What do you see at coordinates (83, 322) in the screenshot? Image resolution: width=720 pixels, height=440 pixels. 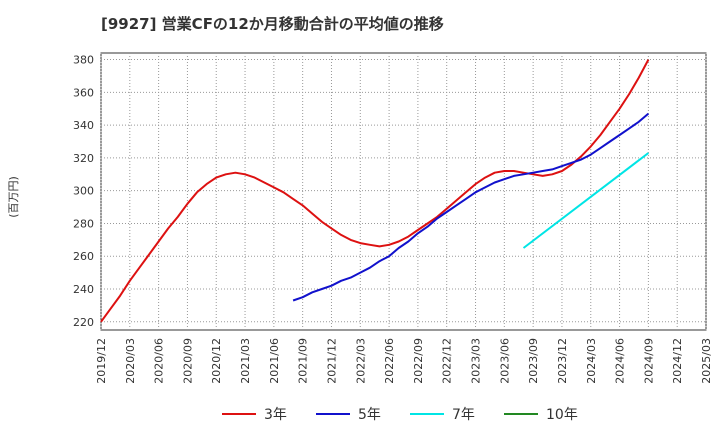 I see `y-tick-label: 220` at bounding box center [83, 322].